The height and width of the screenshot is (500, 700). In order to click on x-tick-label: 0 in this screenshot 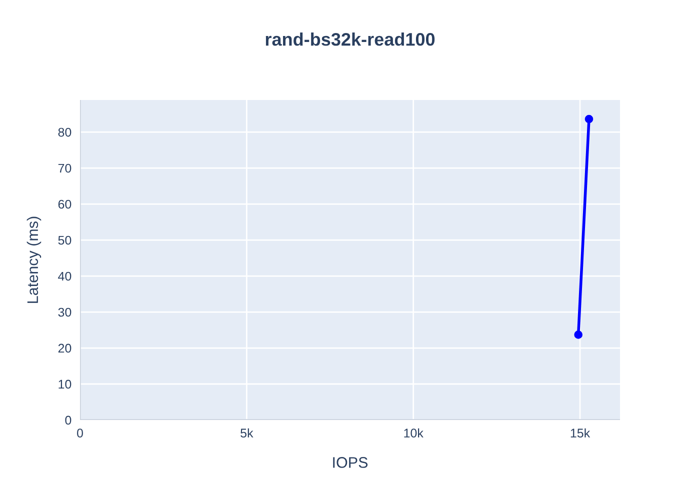, I will do `click(80, 433)`.